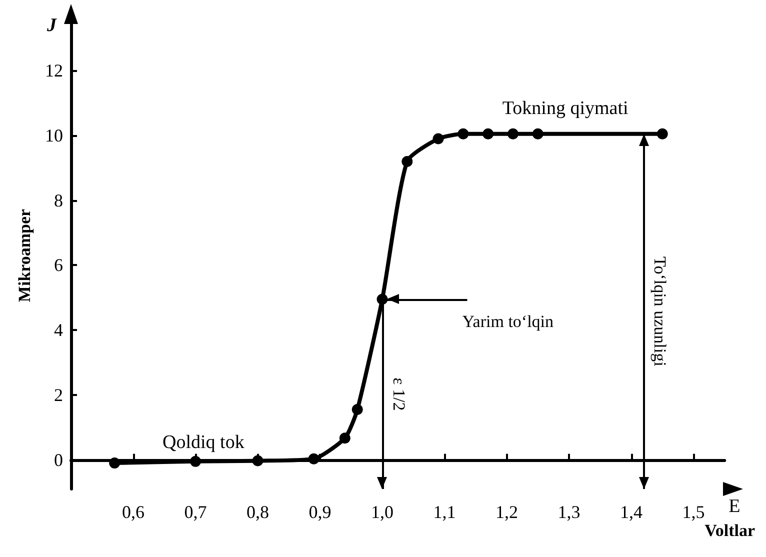  I want to click on x-tick-label: 1,2, so click(507, 512).